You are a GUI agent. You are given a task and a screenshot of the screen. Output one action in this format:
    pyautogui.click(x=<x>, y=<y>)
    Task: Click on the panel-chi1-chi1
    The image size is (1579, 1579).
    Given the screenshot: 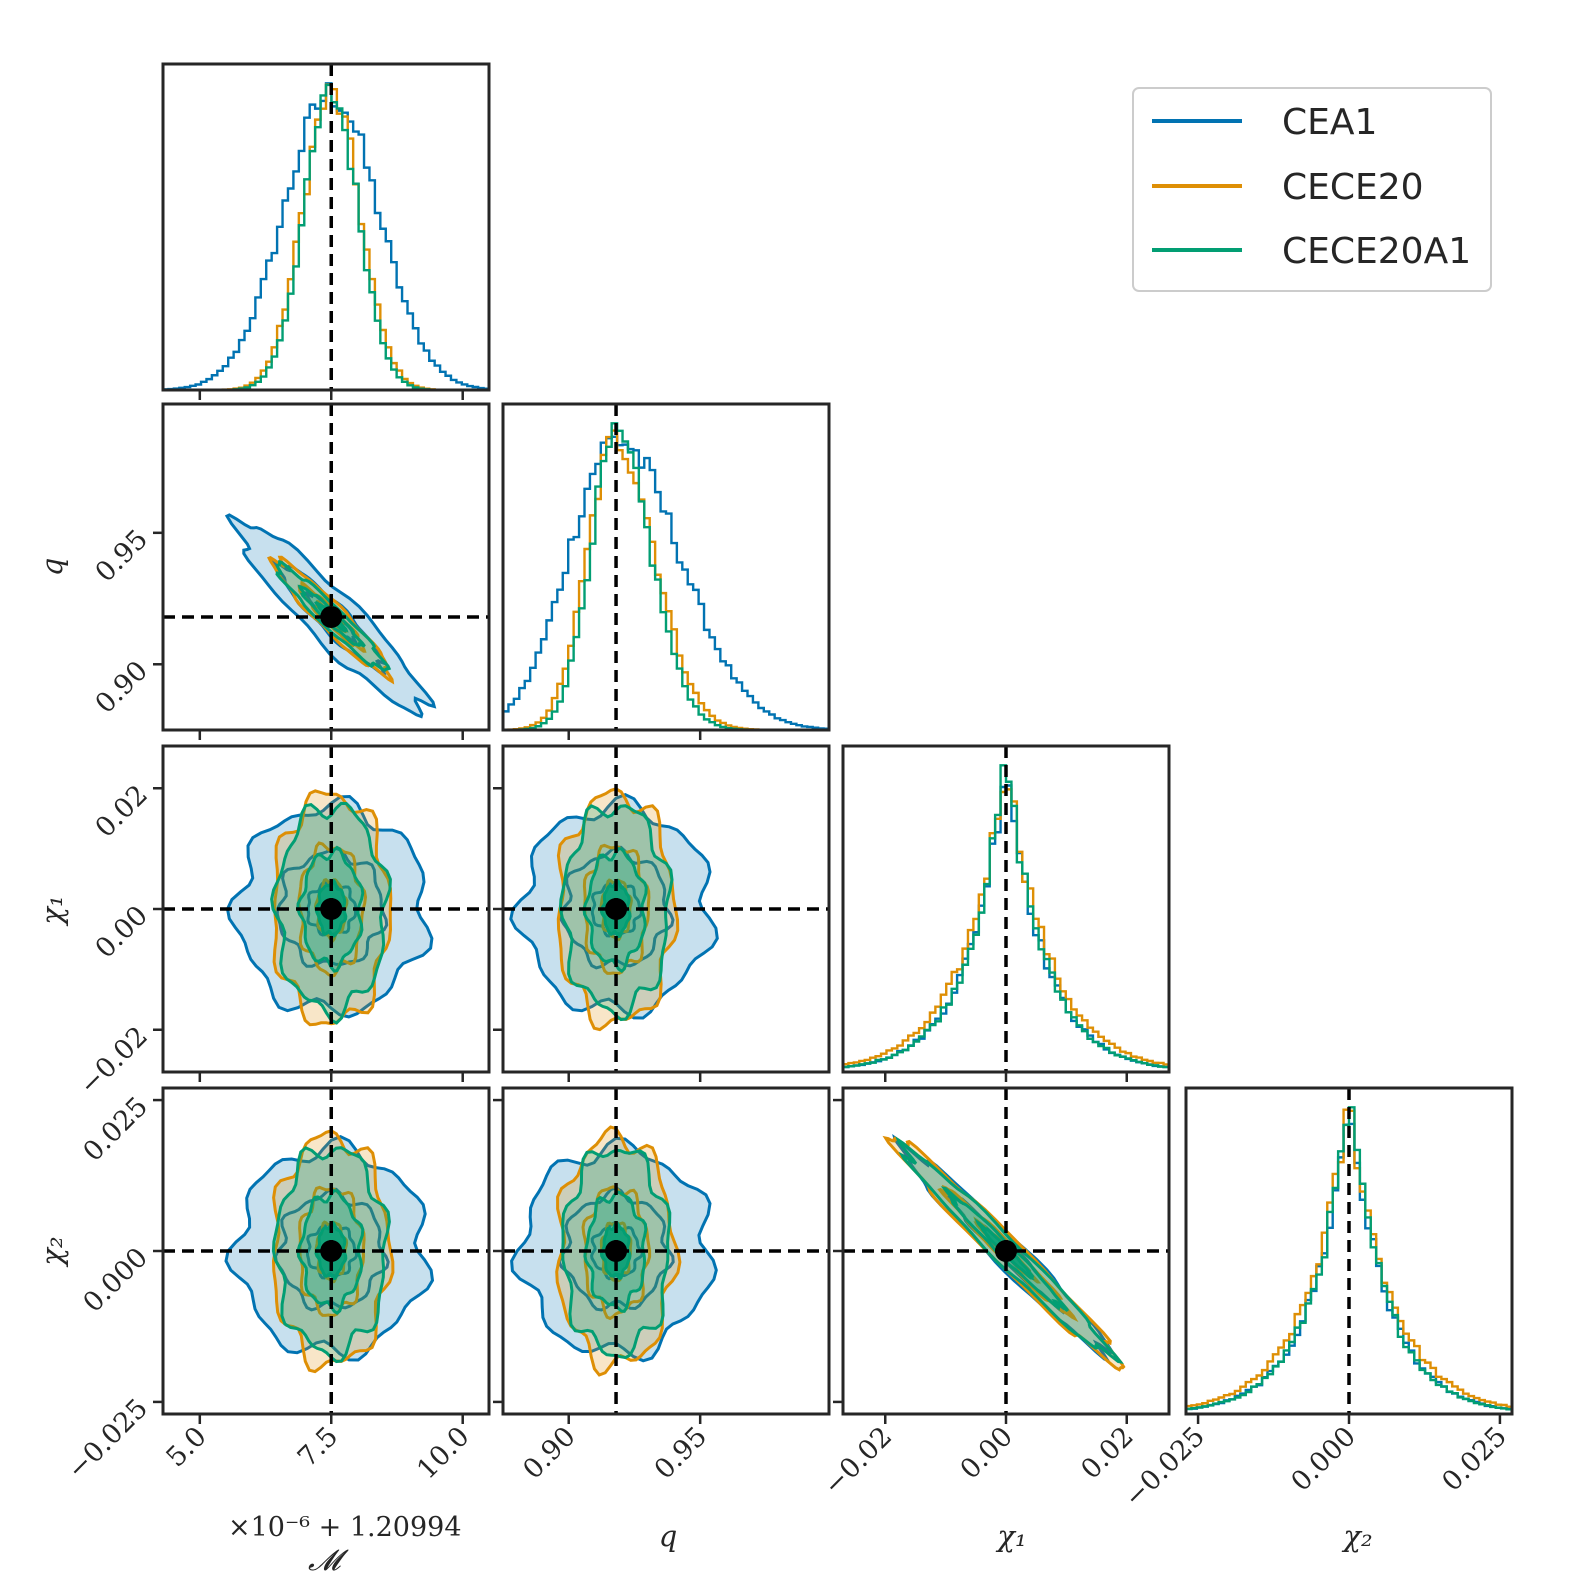 What is the action you would take?
    pyautogui.click(x=1006, y=913)
    